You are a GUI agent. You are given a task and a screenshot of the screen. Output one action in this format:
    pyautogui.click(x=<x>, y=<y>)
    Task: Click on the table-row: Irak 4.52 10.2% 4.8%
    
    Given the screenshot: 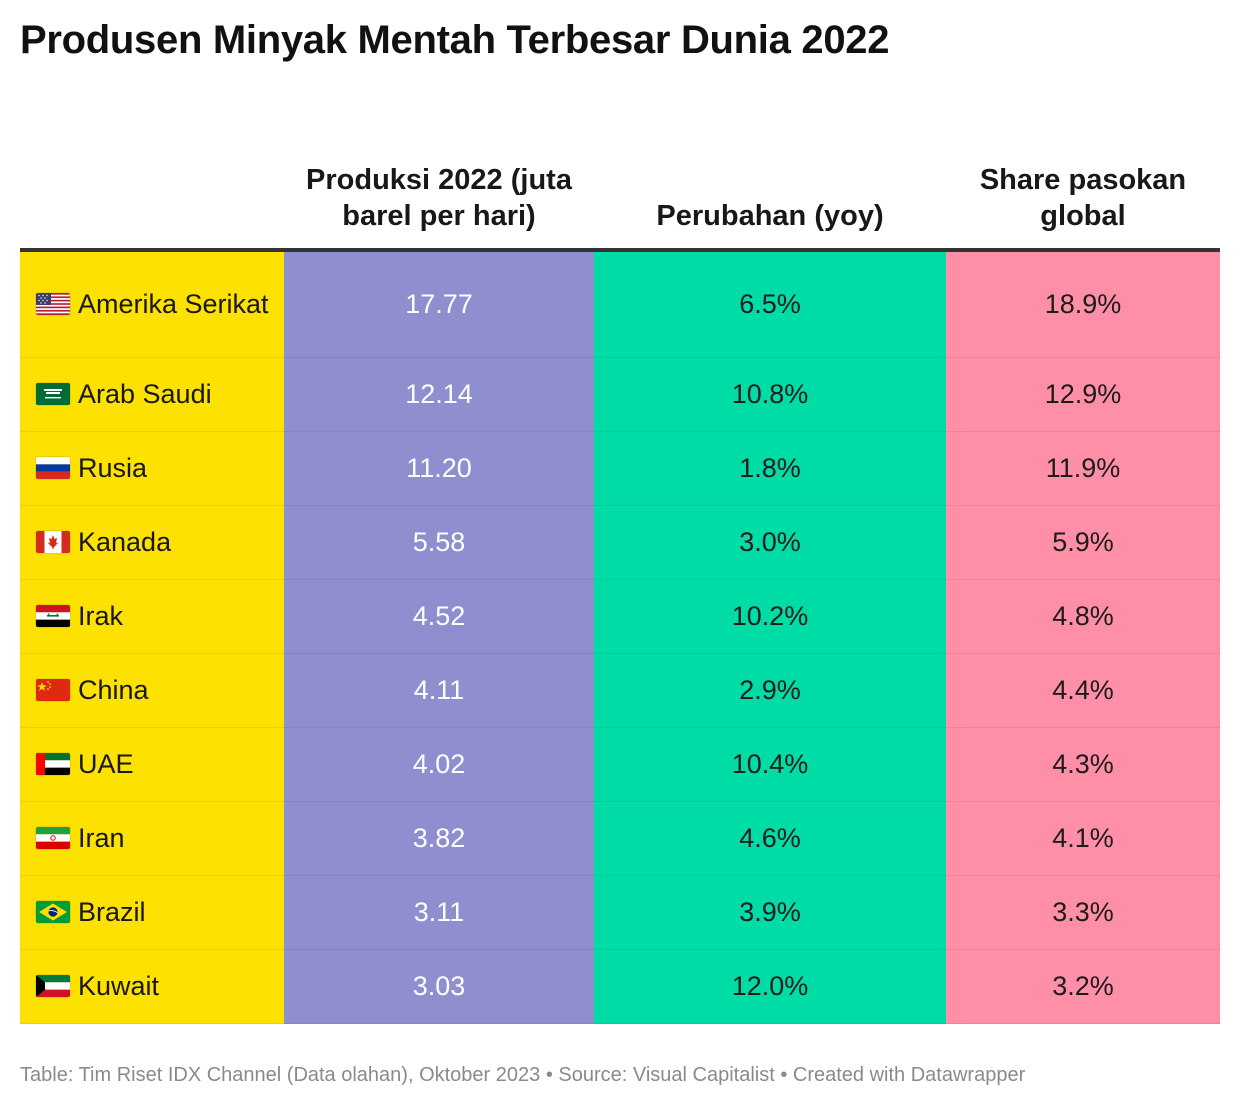 What is the action you would take?
    pyautogui.click(x=620, y=617)
    